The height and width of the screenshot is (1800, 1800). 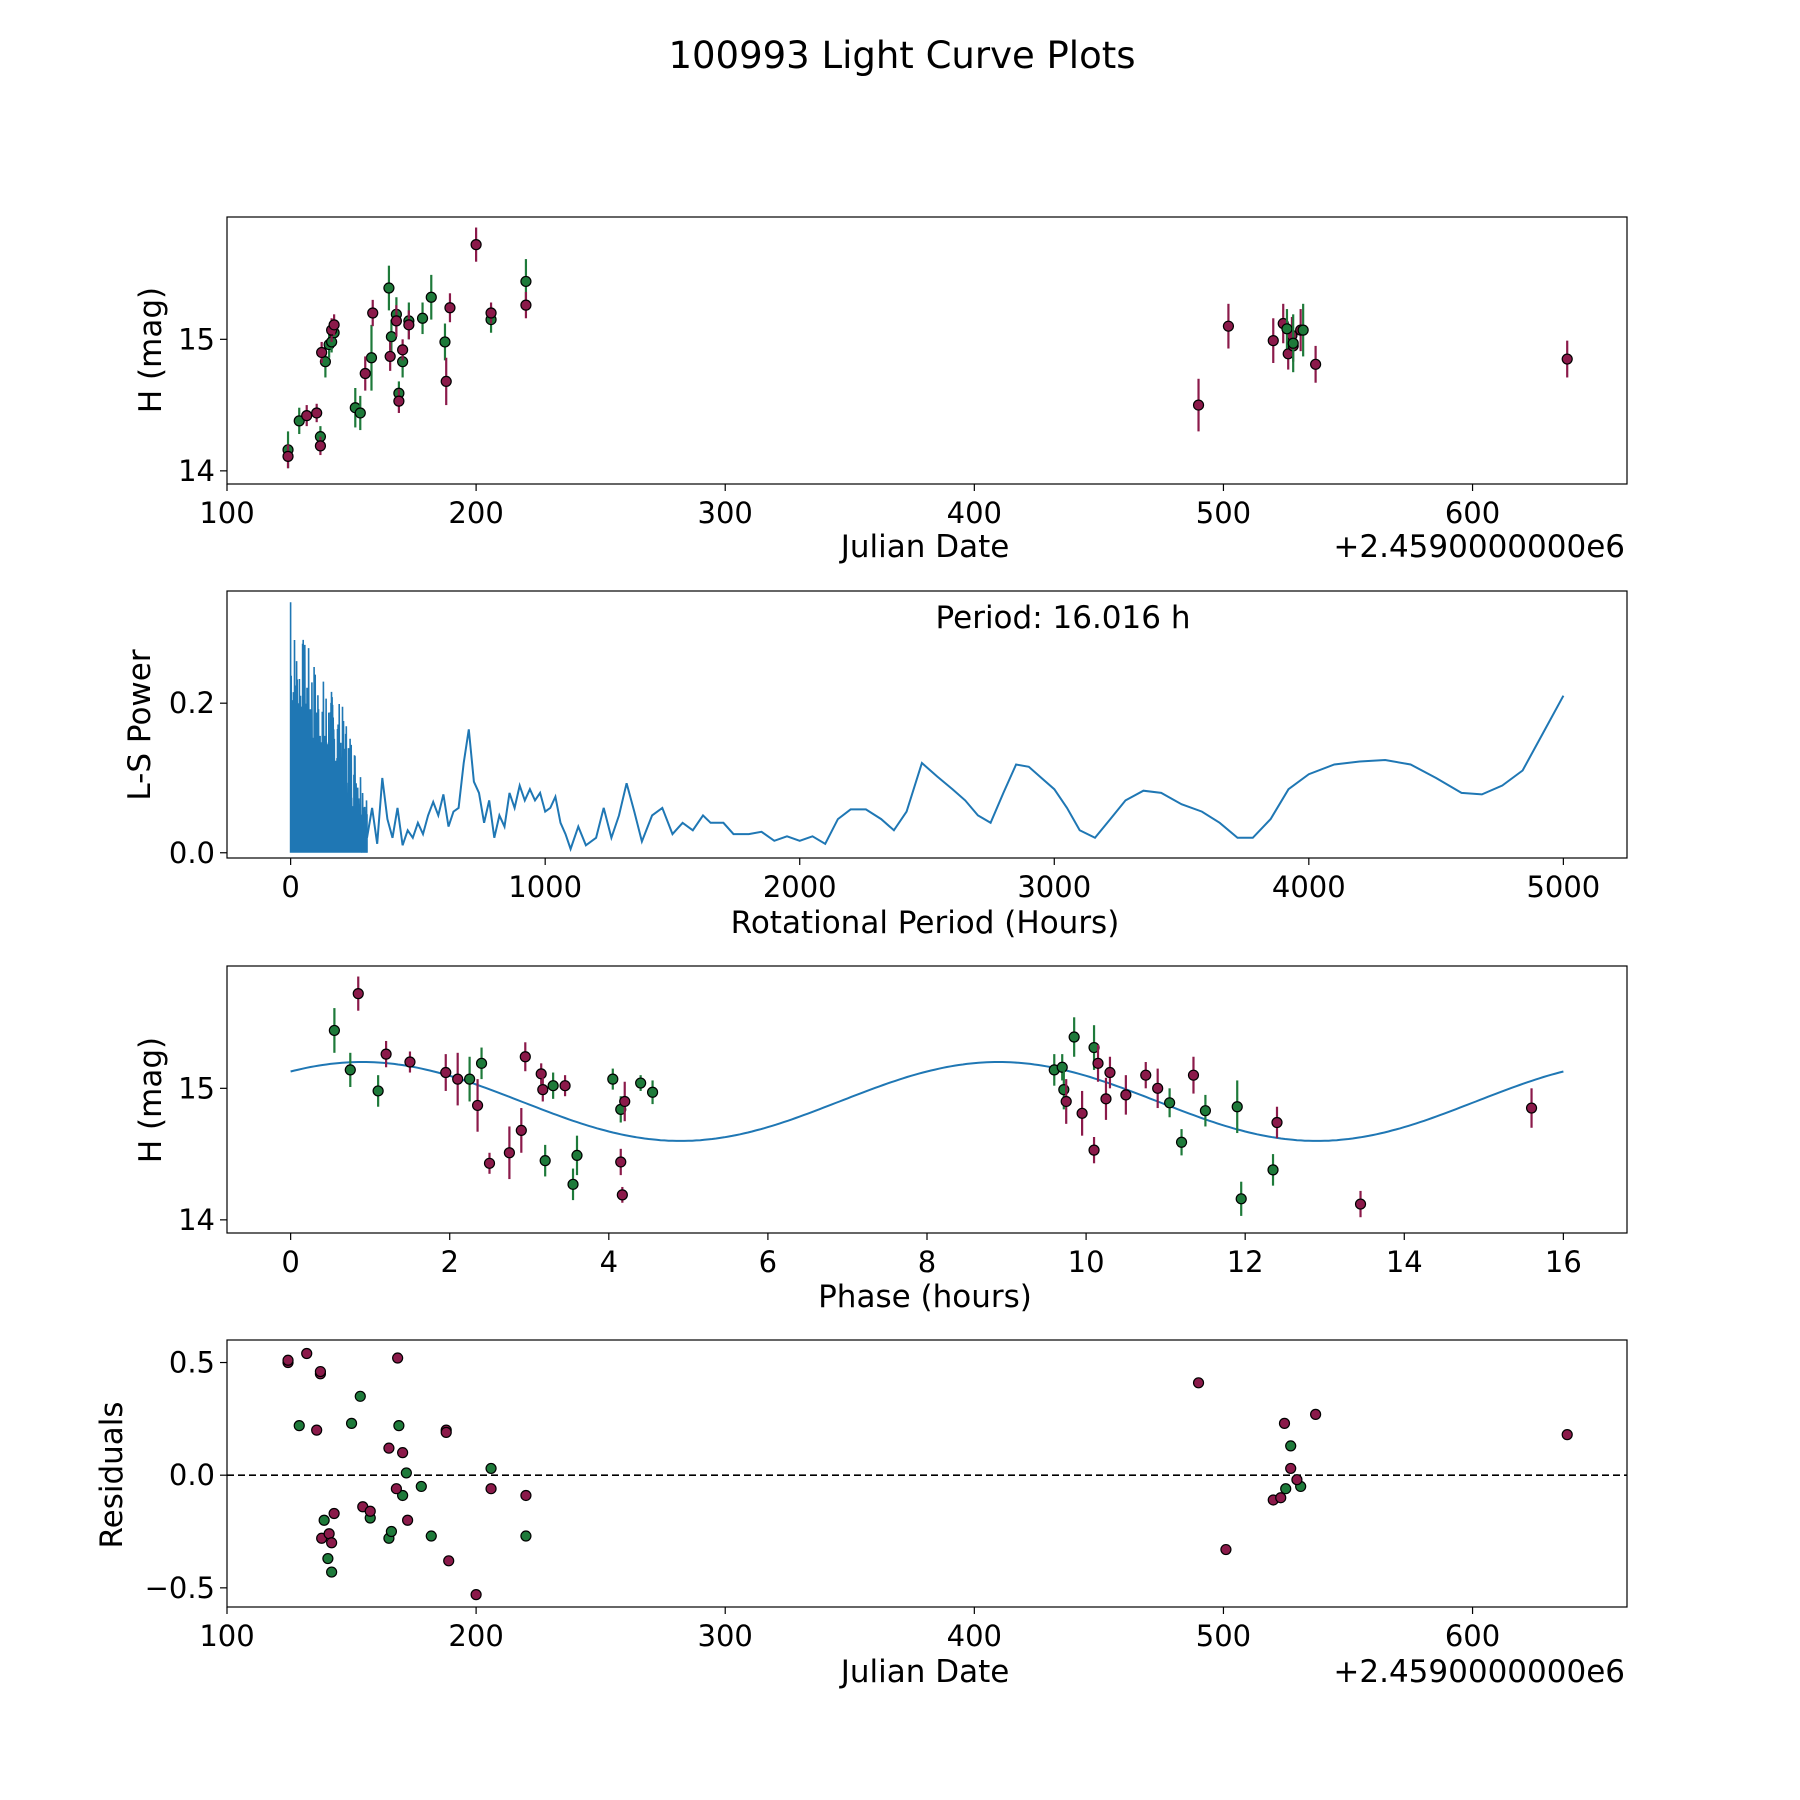 What do you see at coordinates (192, 1475) in the screenshot?
I see `resid-ytick-label: 0.0` at bounding box center [192, 1475].